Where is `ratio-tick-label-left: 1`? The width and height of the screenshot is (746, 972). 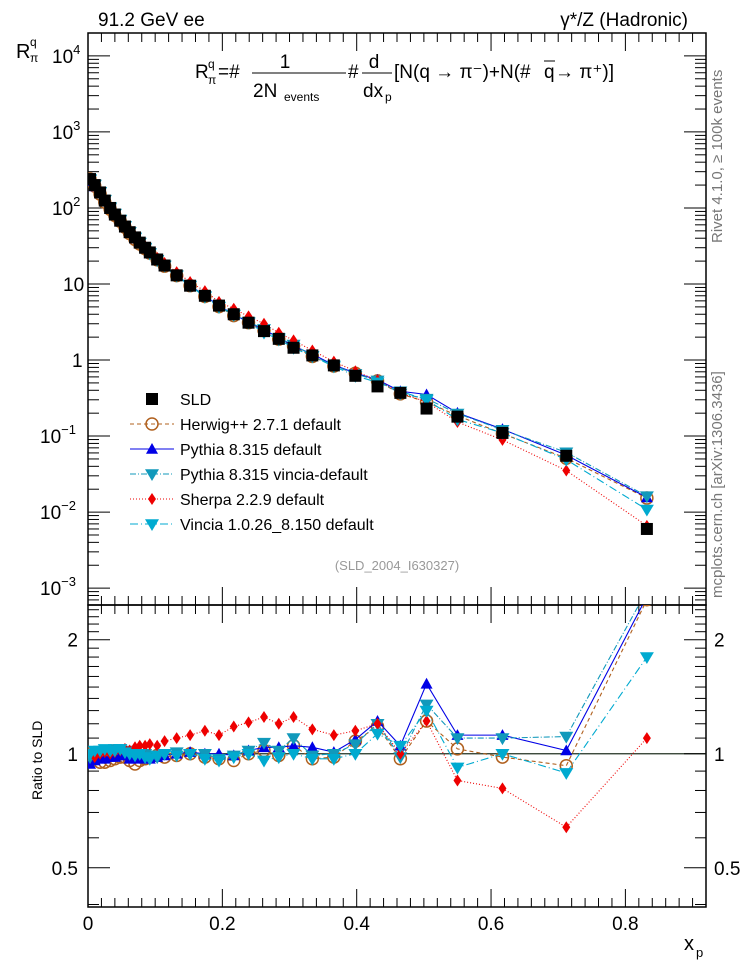 ratio-tick-label-left: 1 is located at coordinates (72, 755).